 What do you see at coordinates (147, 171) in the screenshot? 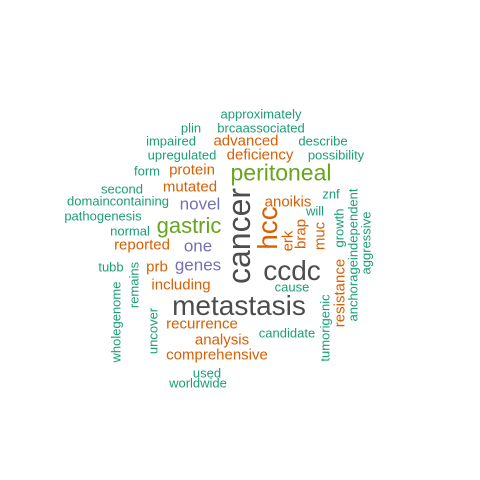
I see `word-form: form` at bounding box center [147, 171].